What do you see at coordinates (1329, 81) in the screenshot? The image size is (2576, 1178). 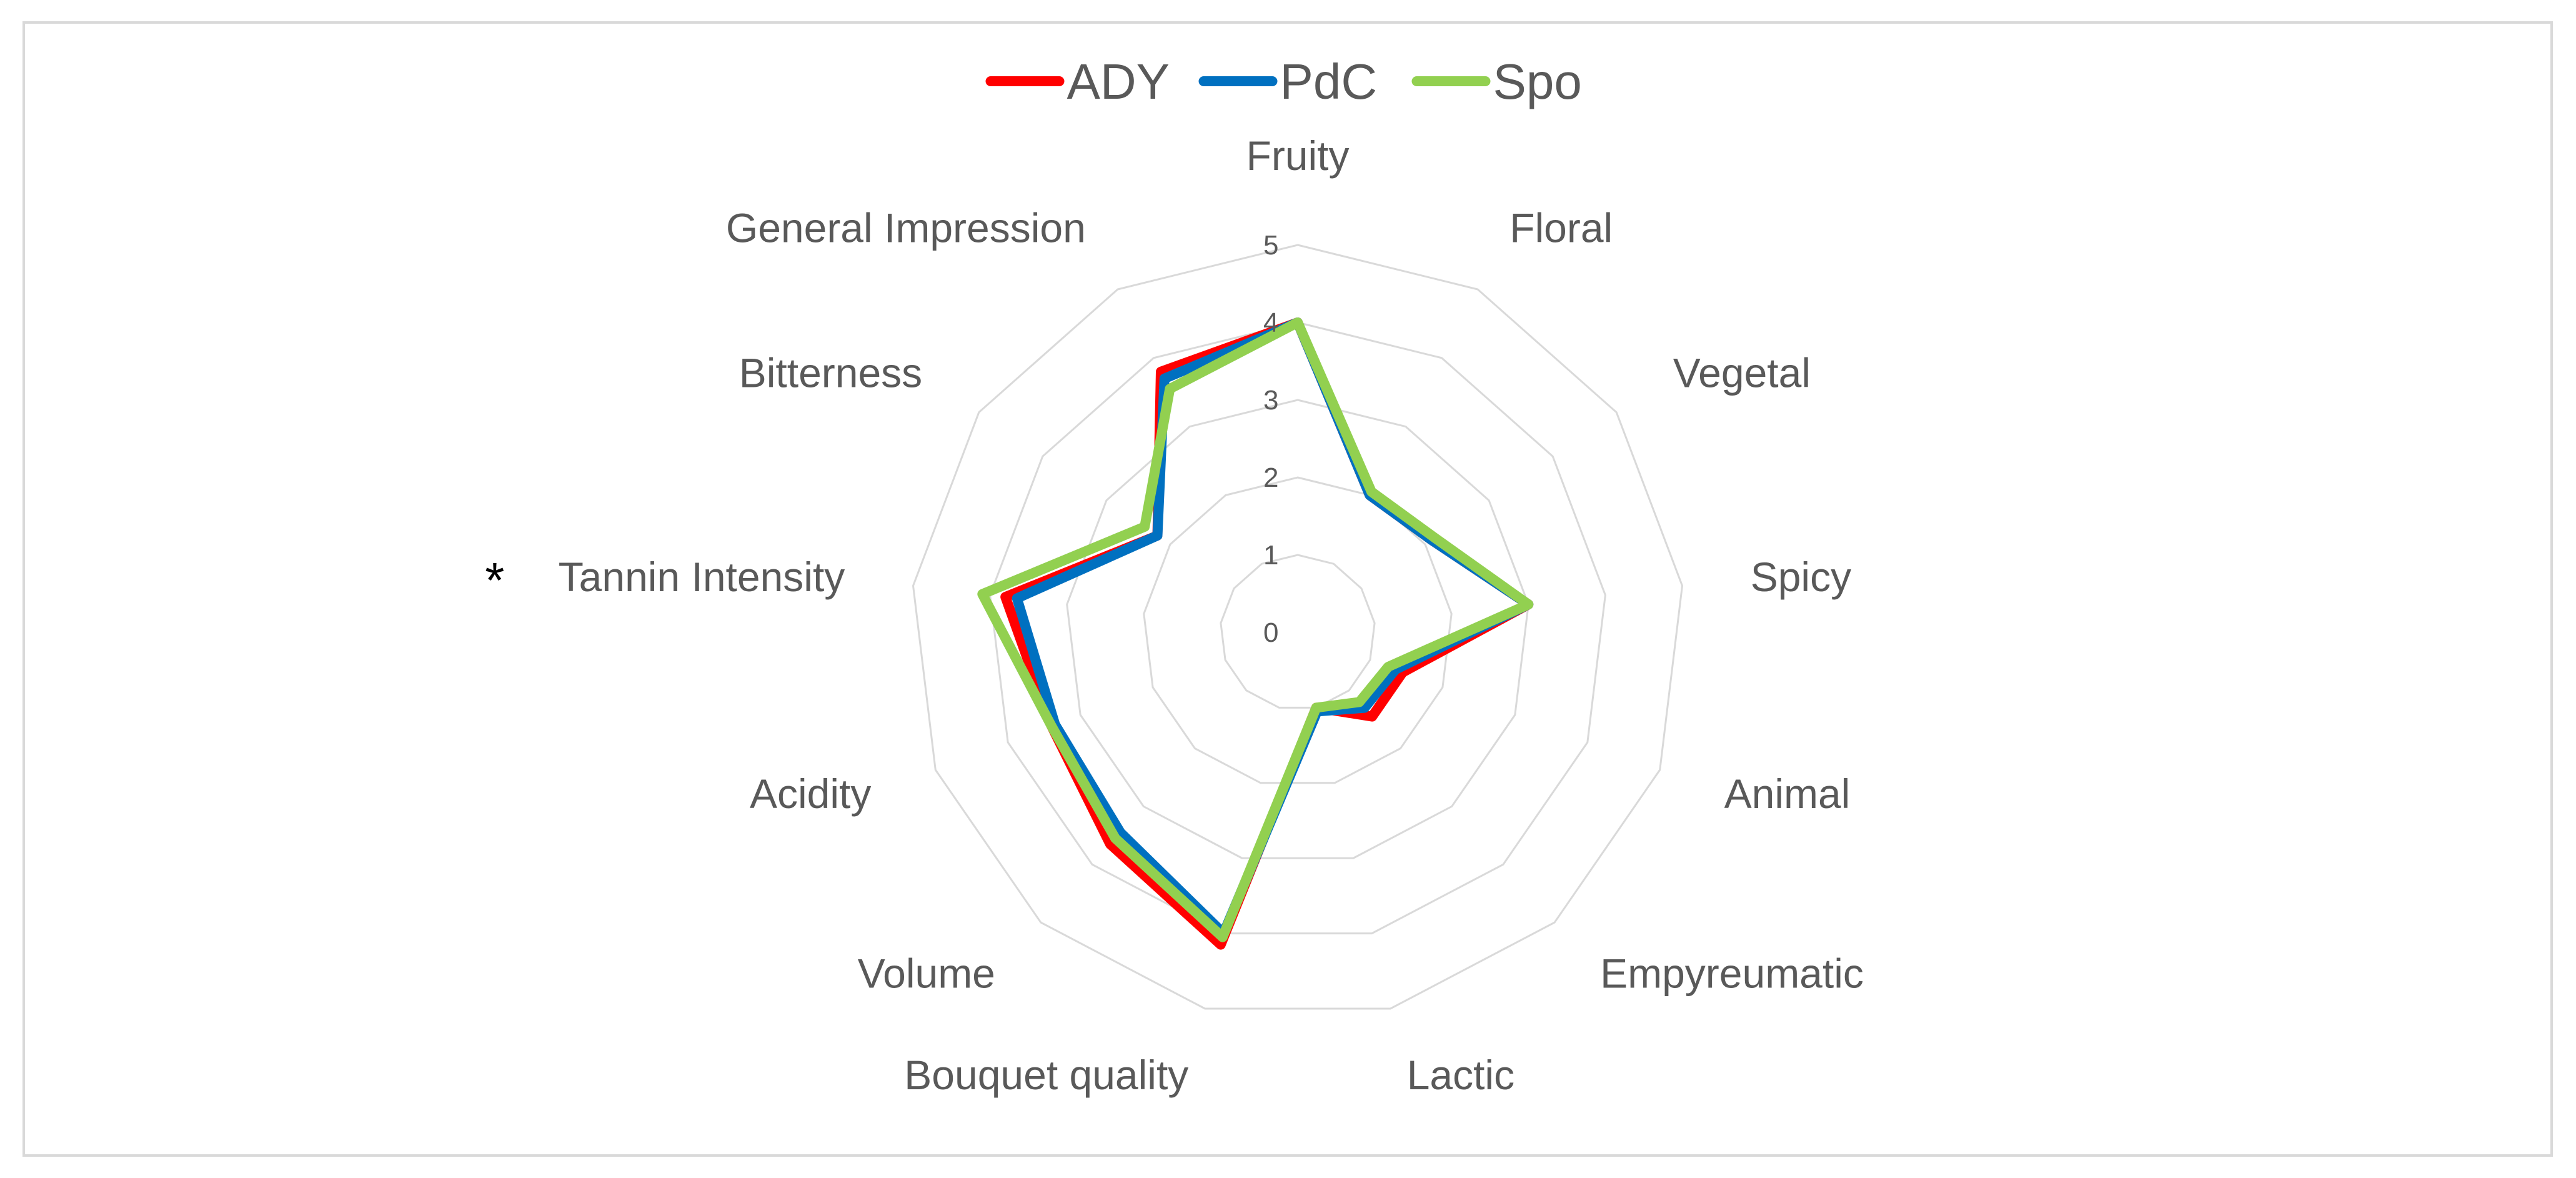 I see `legend-label-pdc: PdC` at bounding box center [1329, 81].